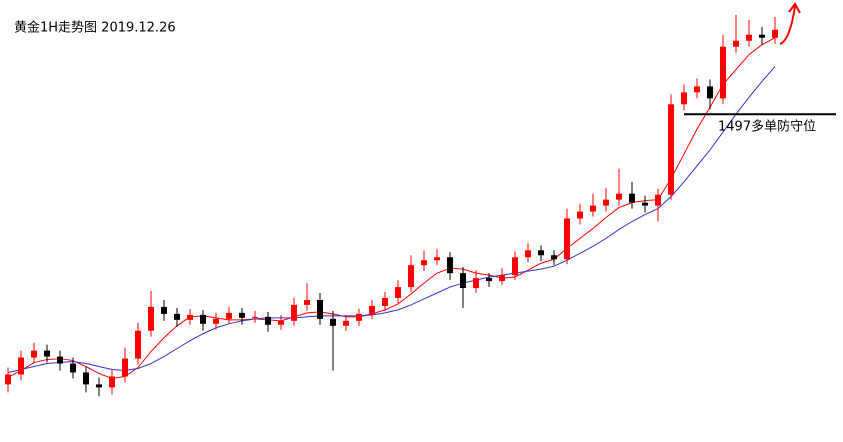 The width and height of the screenshot is (843, 442). I want to click on support-label: 1497多单防守位, so click(767, 127).